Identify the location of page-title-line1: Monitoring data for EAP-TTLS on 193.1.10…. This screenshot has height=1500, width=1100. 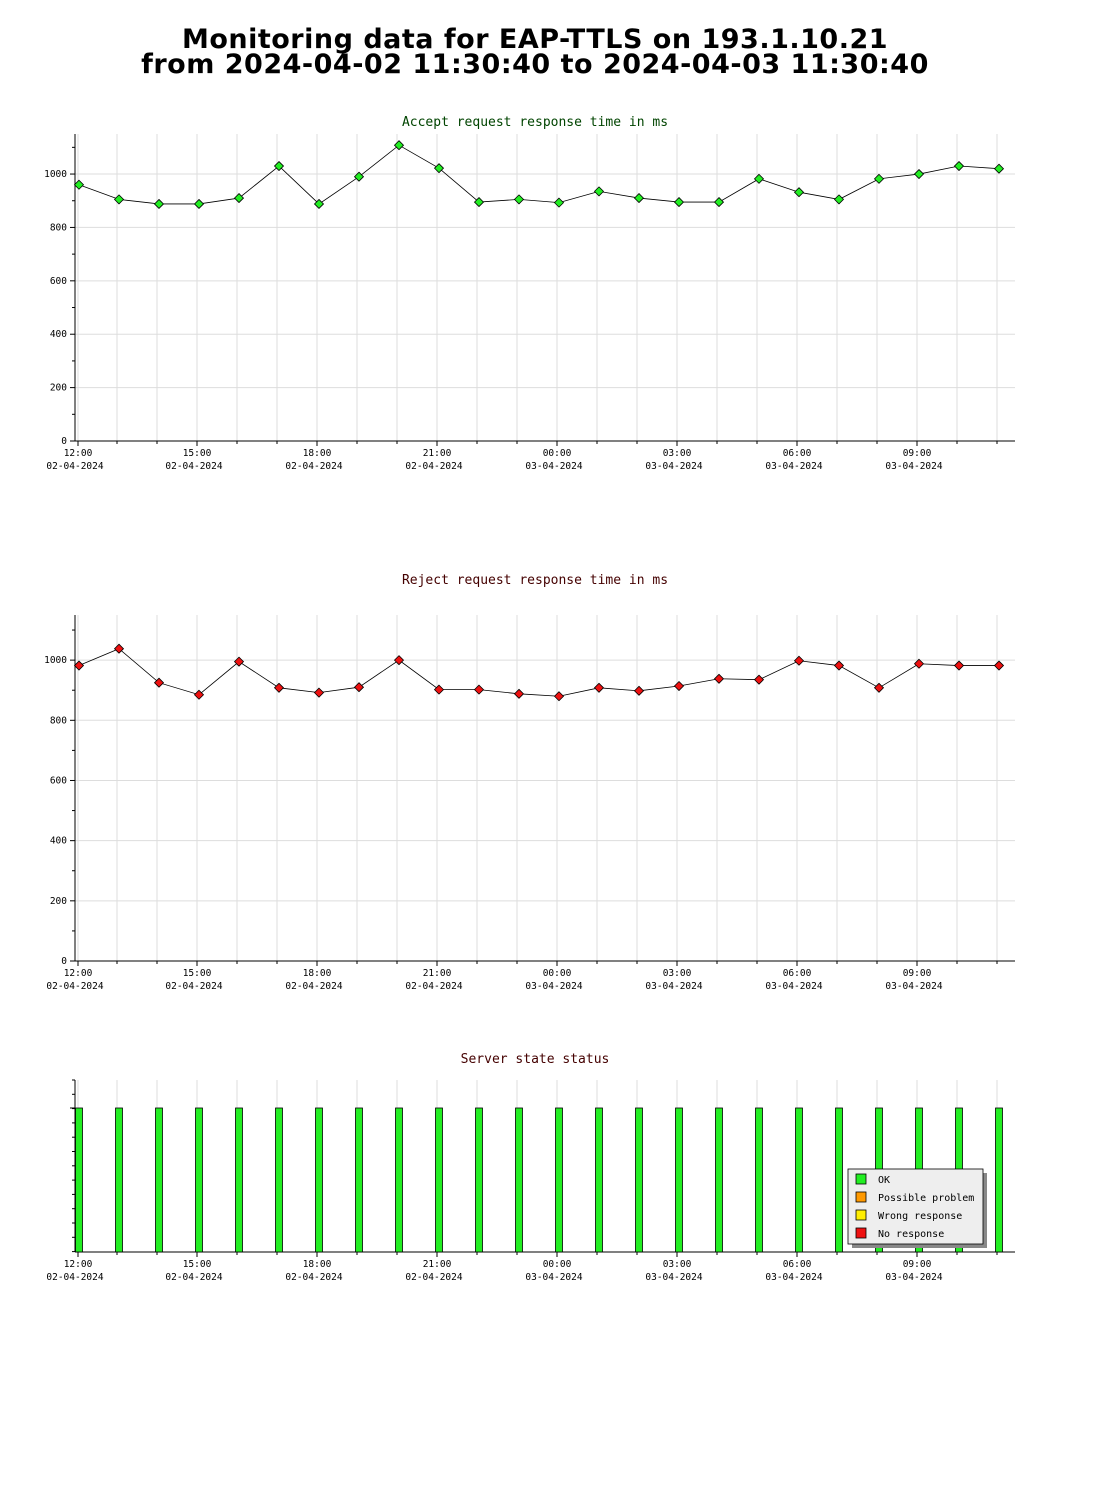
(535, 39).